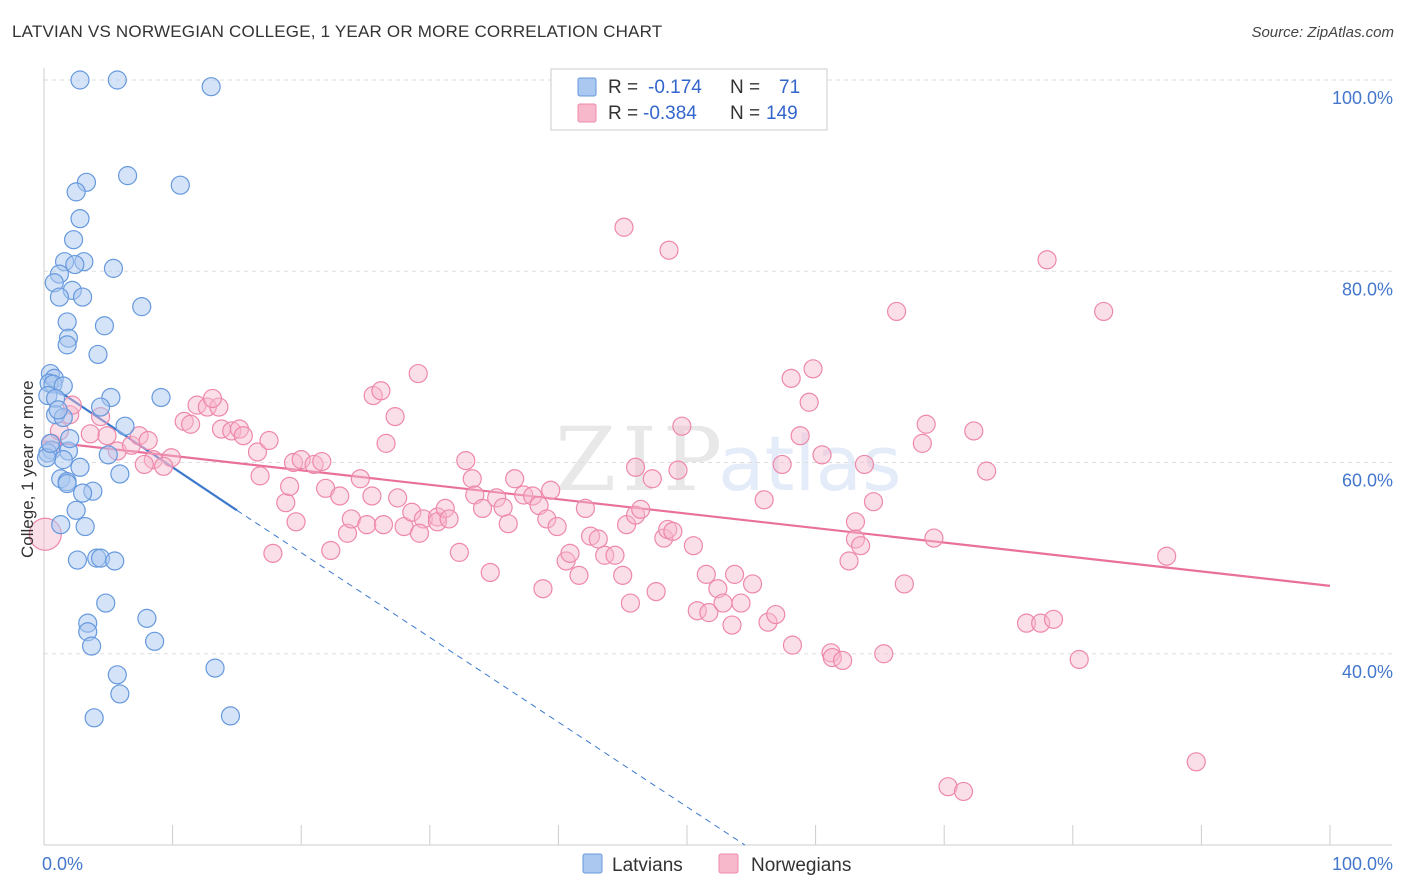 Image resolution: width=1406 pixels, height=892 pixels. What do you see at coordinates (623, 113) in the screenshot?
I see `legend-r-label: R =` at bounding box center [623, 113].